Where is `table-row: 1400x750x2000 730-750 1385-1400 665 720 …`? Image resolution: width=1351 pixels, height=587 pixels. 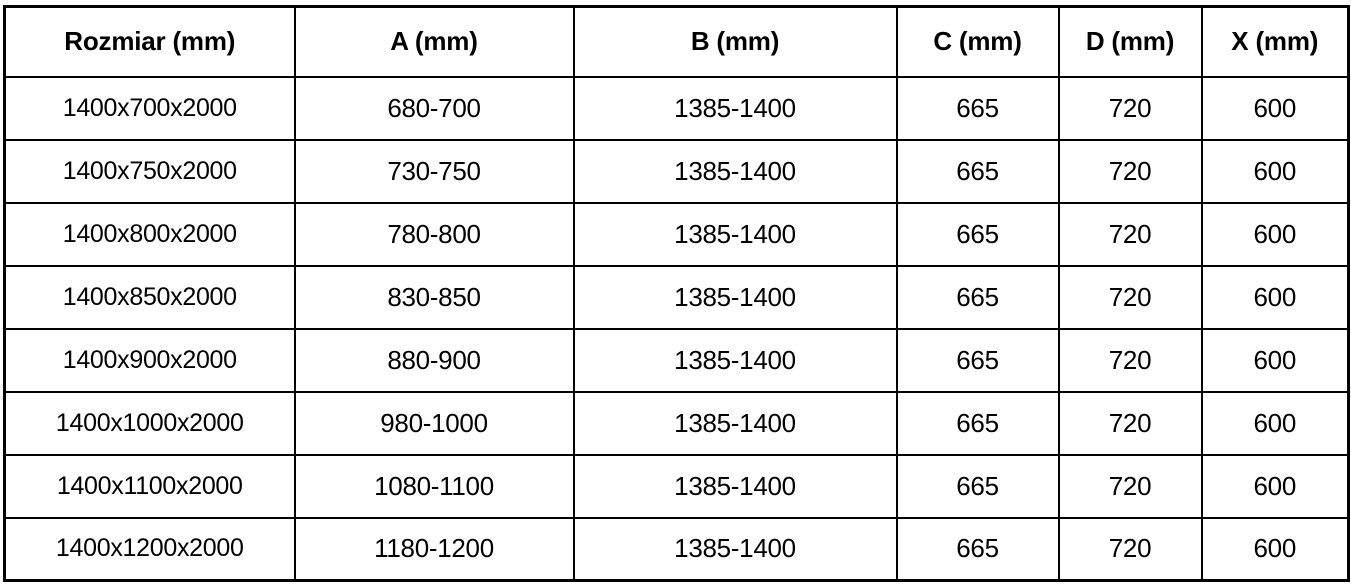
table-row: 1400x750x2000 730-750 1385-1400 665 720 … is located at coordinates (676, 171).